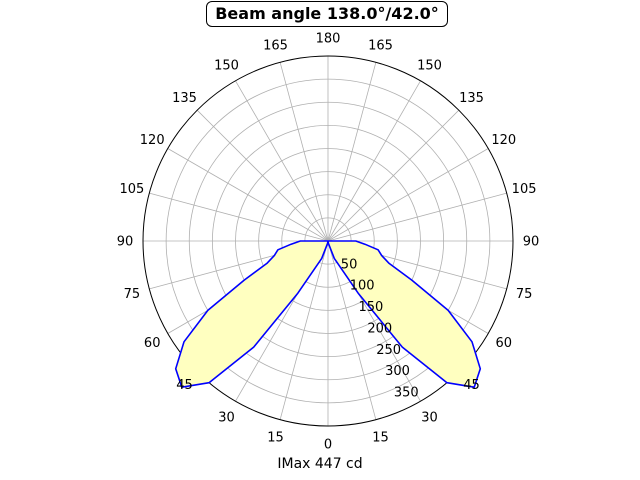 This screenshot has width=640, height=480. What do you see at coordinates (388, 350) in the screenshot?
I see `radial-tick-label: 250` at bounding box center [388, 350].